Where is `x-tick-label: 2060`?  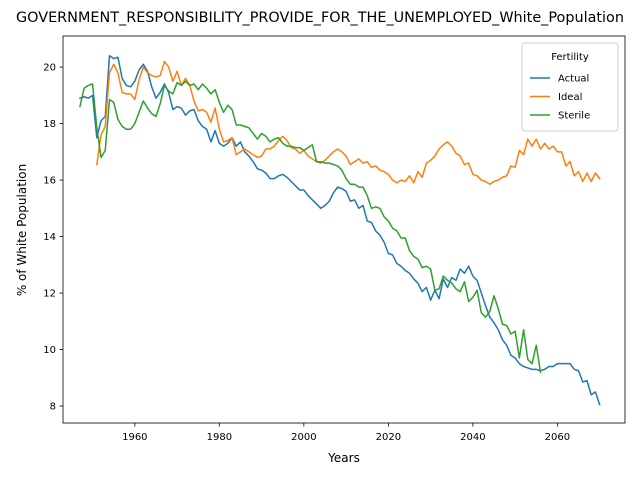 x-tick-label: 2060 is located at coordinates (557, 437).